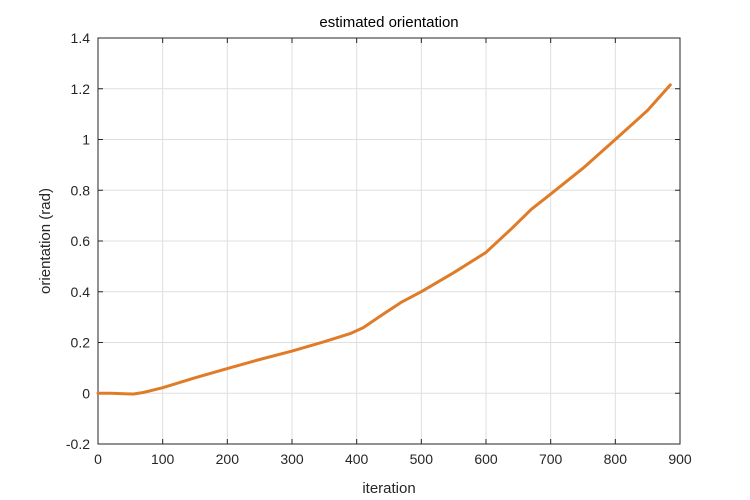 The image size is (750, 500). I want to click on x-tick-label: 400, so click(357, 459).